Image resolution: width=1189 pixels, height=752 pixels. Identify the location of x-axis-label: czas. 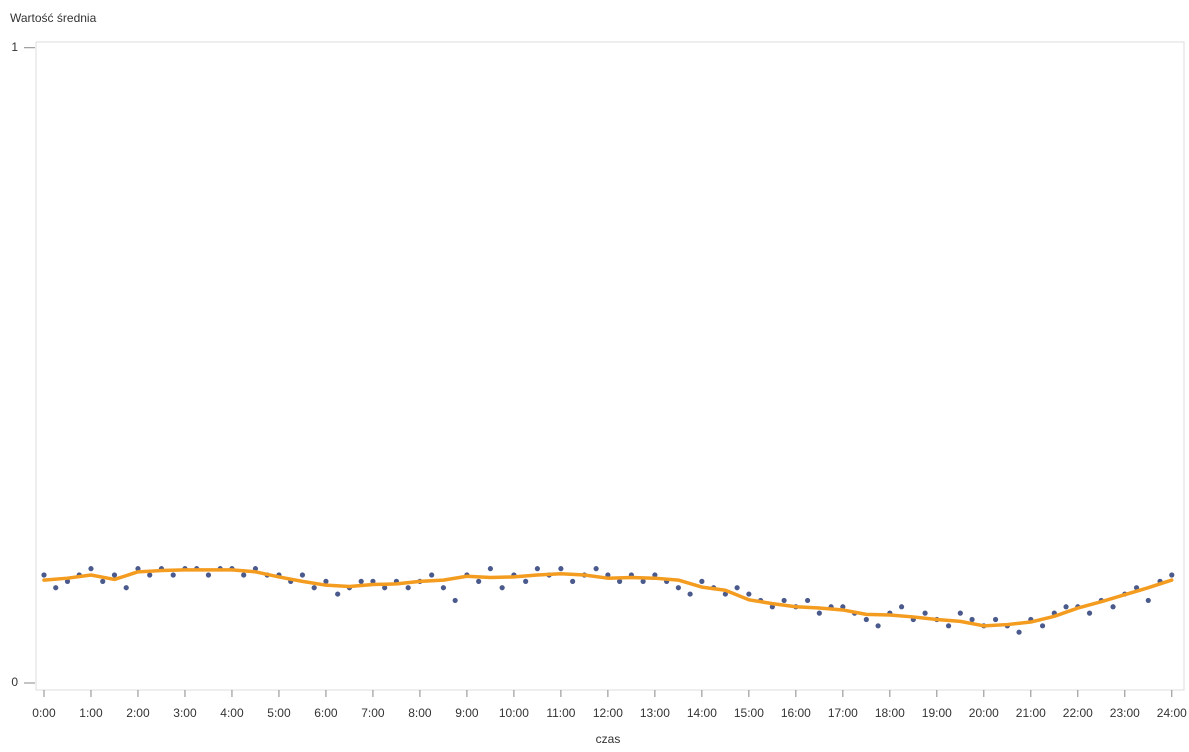
(608, 739).